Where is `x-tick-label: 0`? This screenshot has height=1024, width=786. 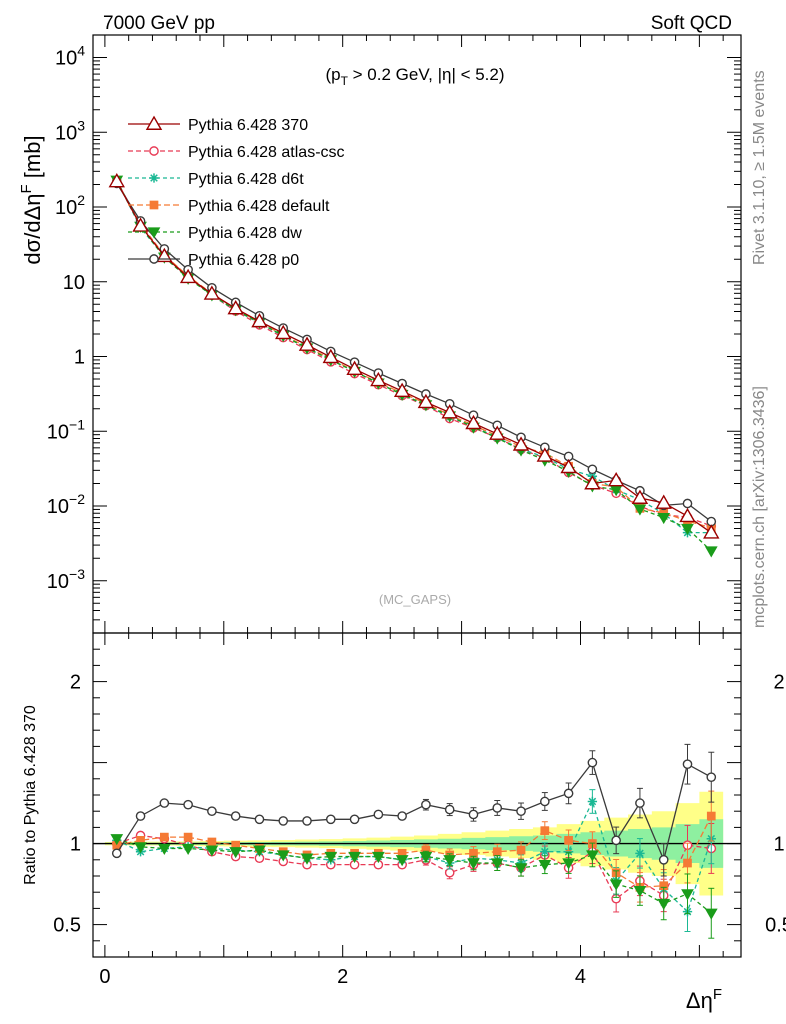 x-tick-label: 0 is located at coordinates (104, 977).